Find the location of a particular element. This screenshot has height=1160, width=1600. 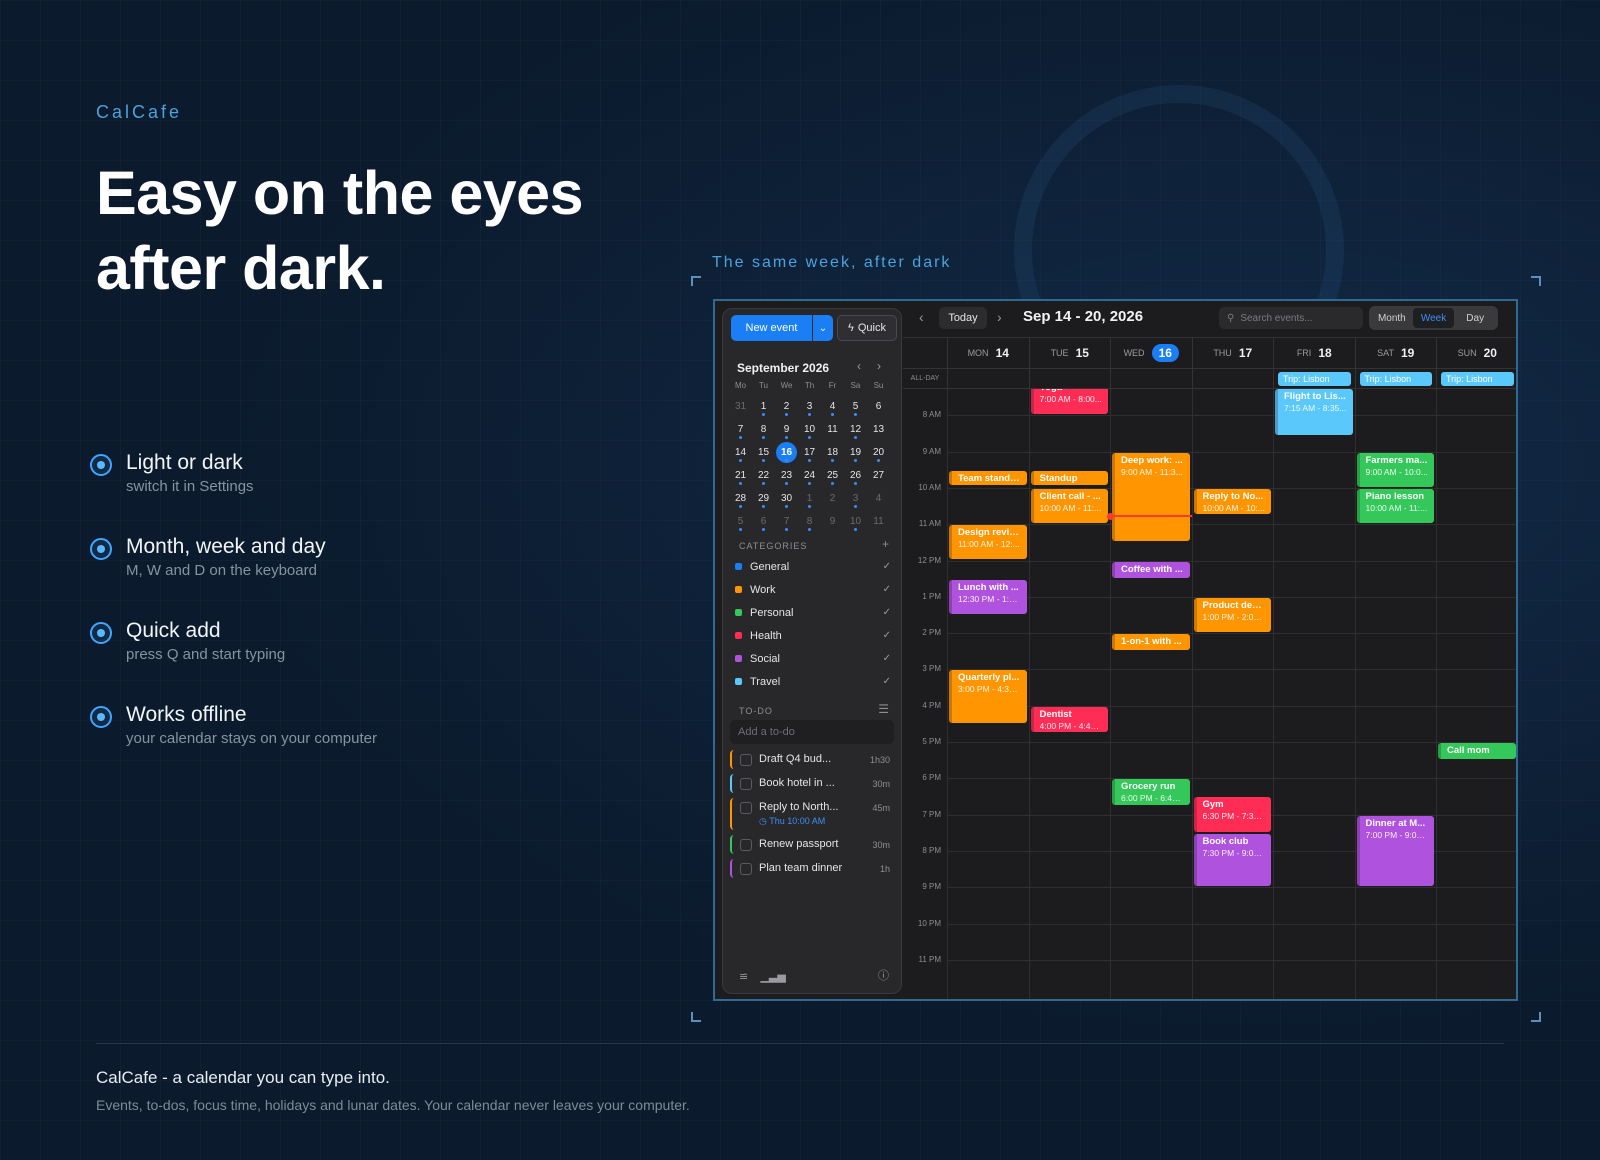

mini-calendar-day: 9 is located at coordinates (832, 521).